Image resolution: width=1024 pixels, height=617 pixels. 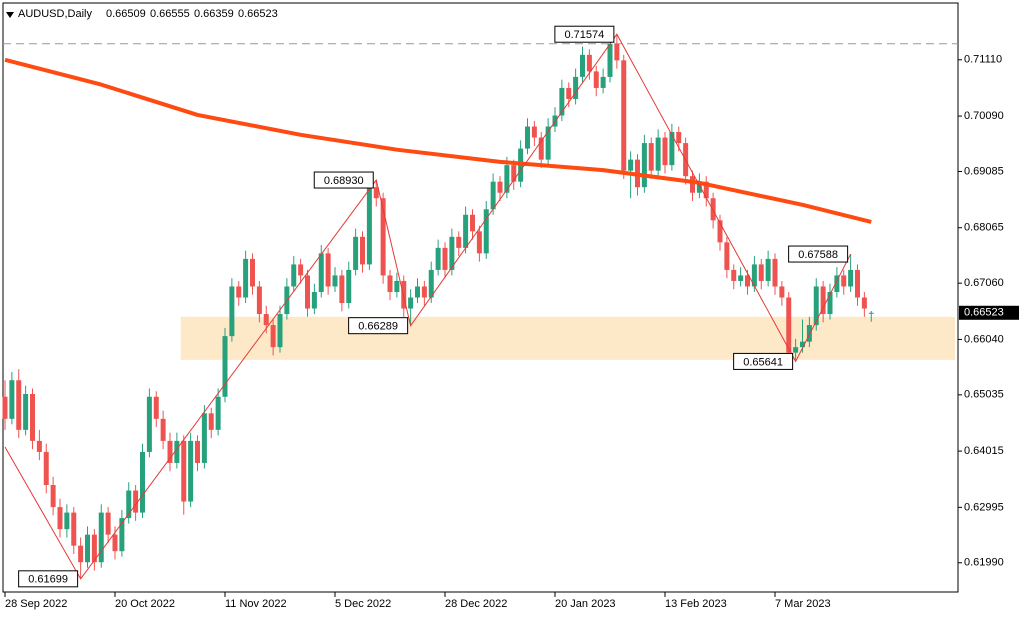 What do you see at coordinates (214, 14) in the screenshot?
I see `header-low: 0.66359` at bounding box center [214, 14].